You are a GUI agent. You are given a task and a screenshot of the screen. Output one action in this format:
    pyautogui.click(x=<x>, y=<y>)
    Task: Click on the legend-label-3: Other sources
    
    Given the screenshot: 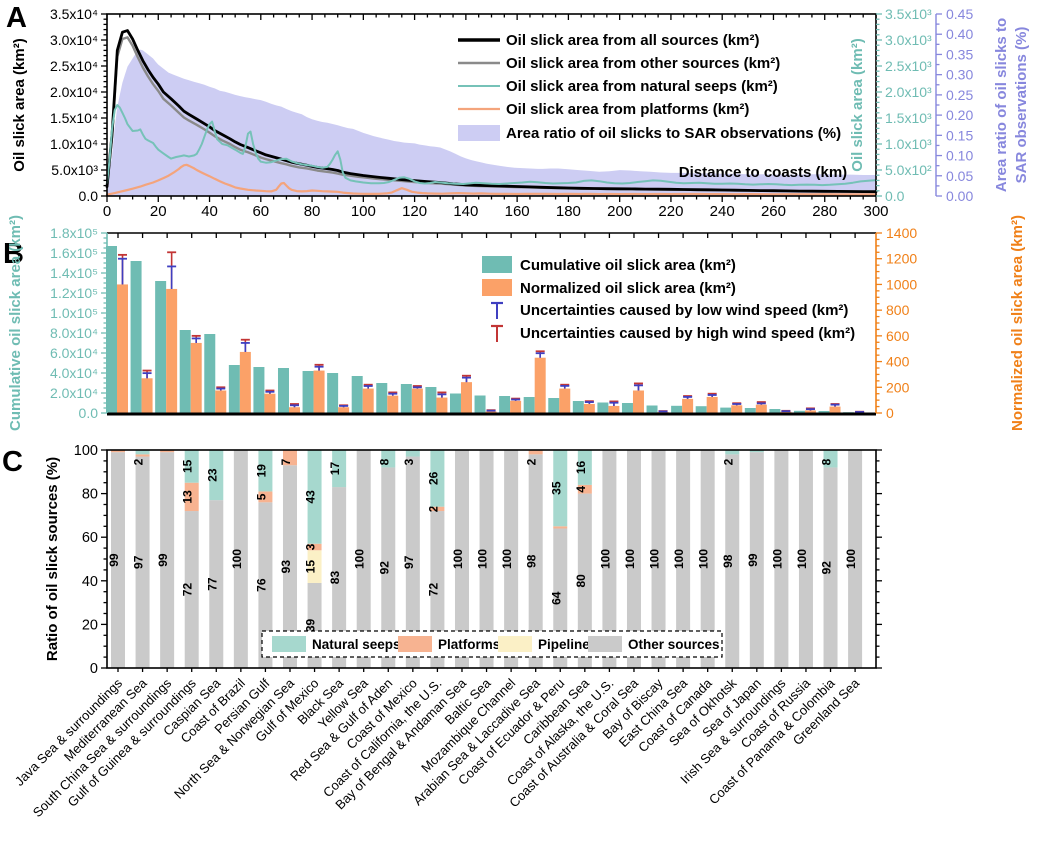 What is the action you would take?
    pyautogui.click(x=674, y=644)
    